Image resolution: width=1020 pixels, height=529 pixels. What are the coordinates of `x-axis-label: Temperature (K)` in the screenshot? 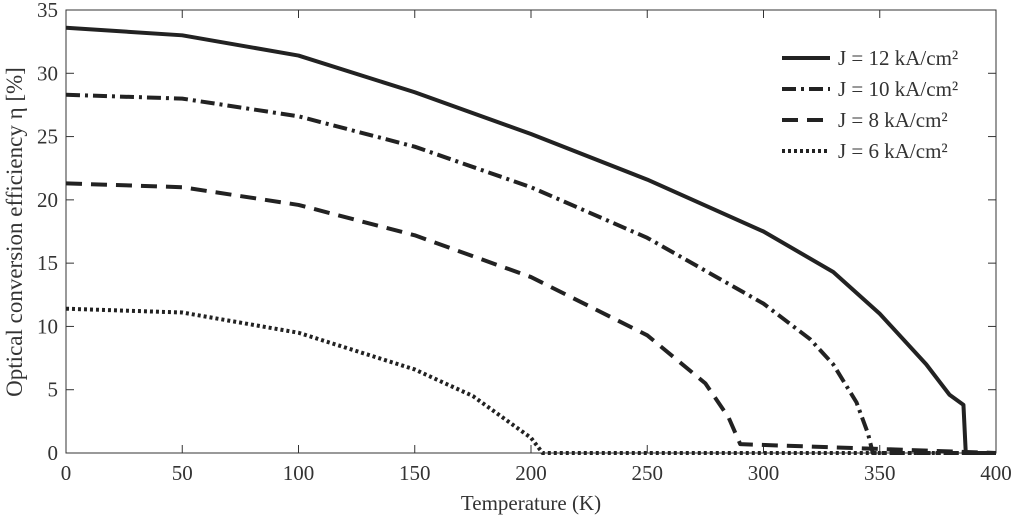 It's located at (531, 503).